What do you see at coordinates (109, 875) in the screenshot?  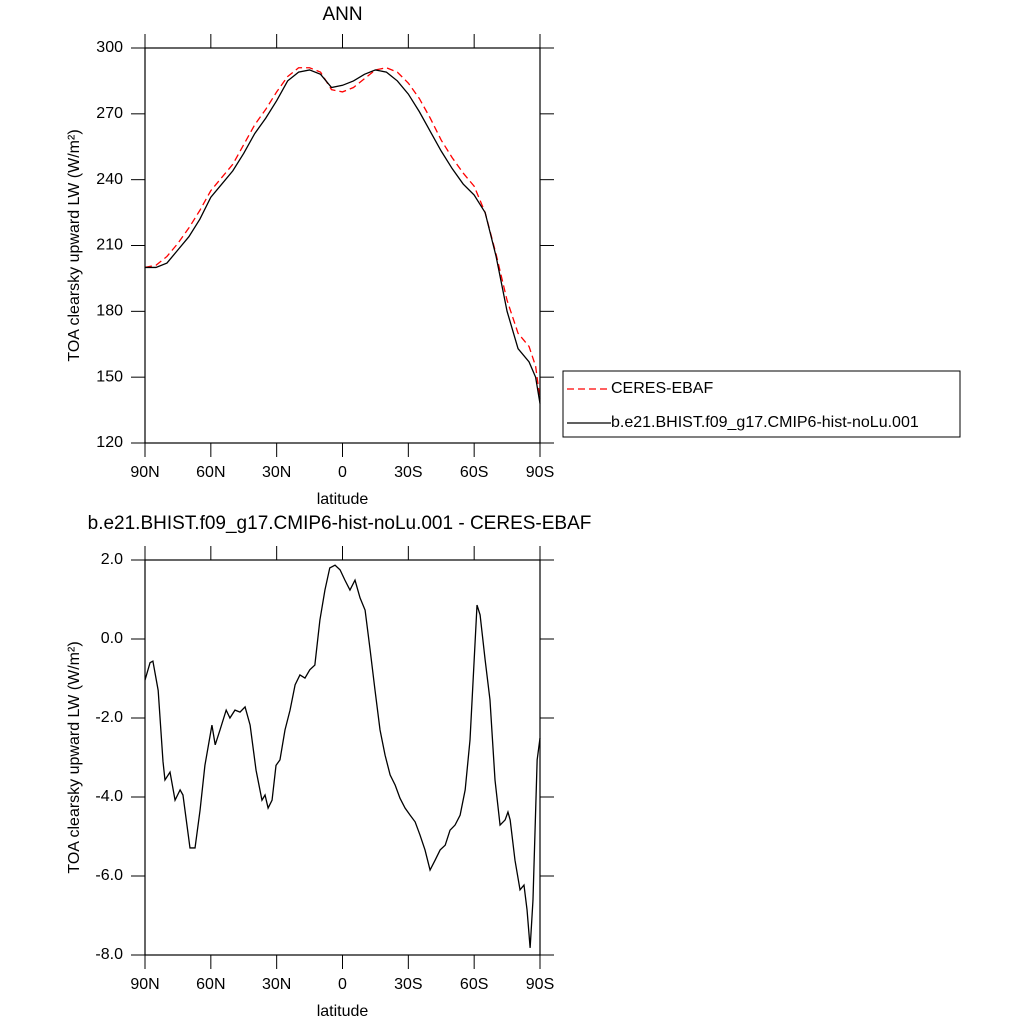 I see `y-tick-label: -6.0` at bounding box center [109, 875].